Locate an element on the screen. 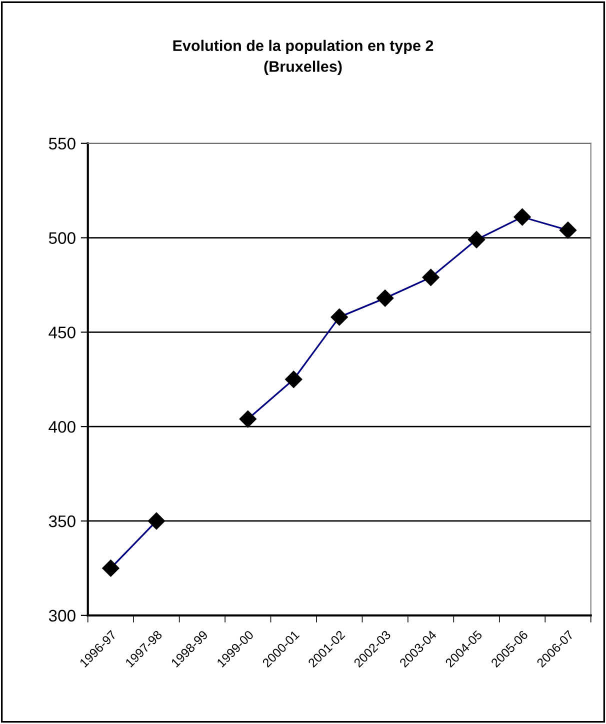 This screenshot has width=606, height=724. y-tick-label: 500 is located at coordinates (62, 238).